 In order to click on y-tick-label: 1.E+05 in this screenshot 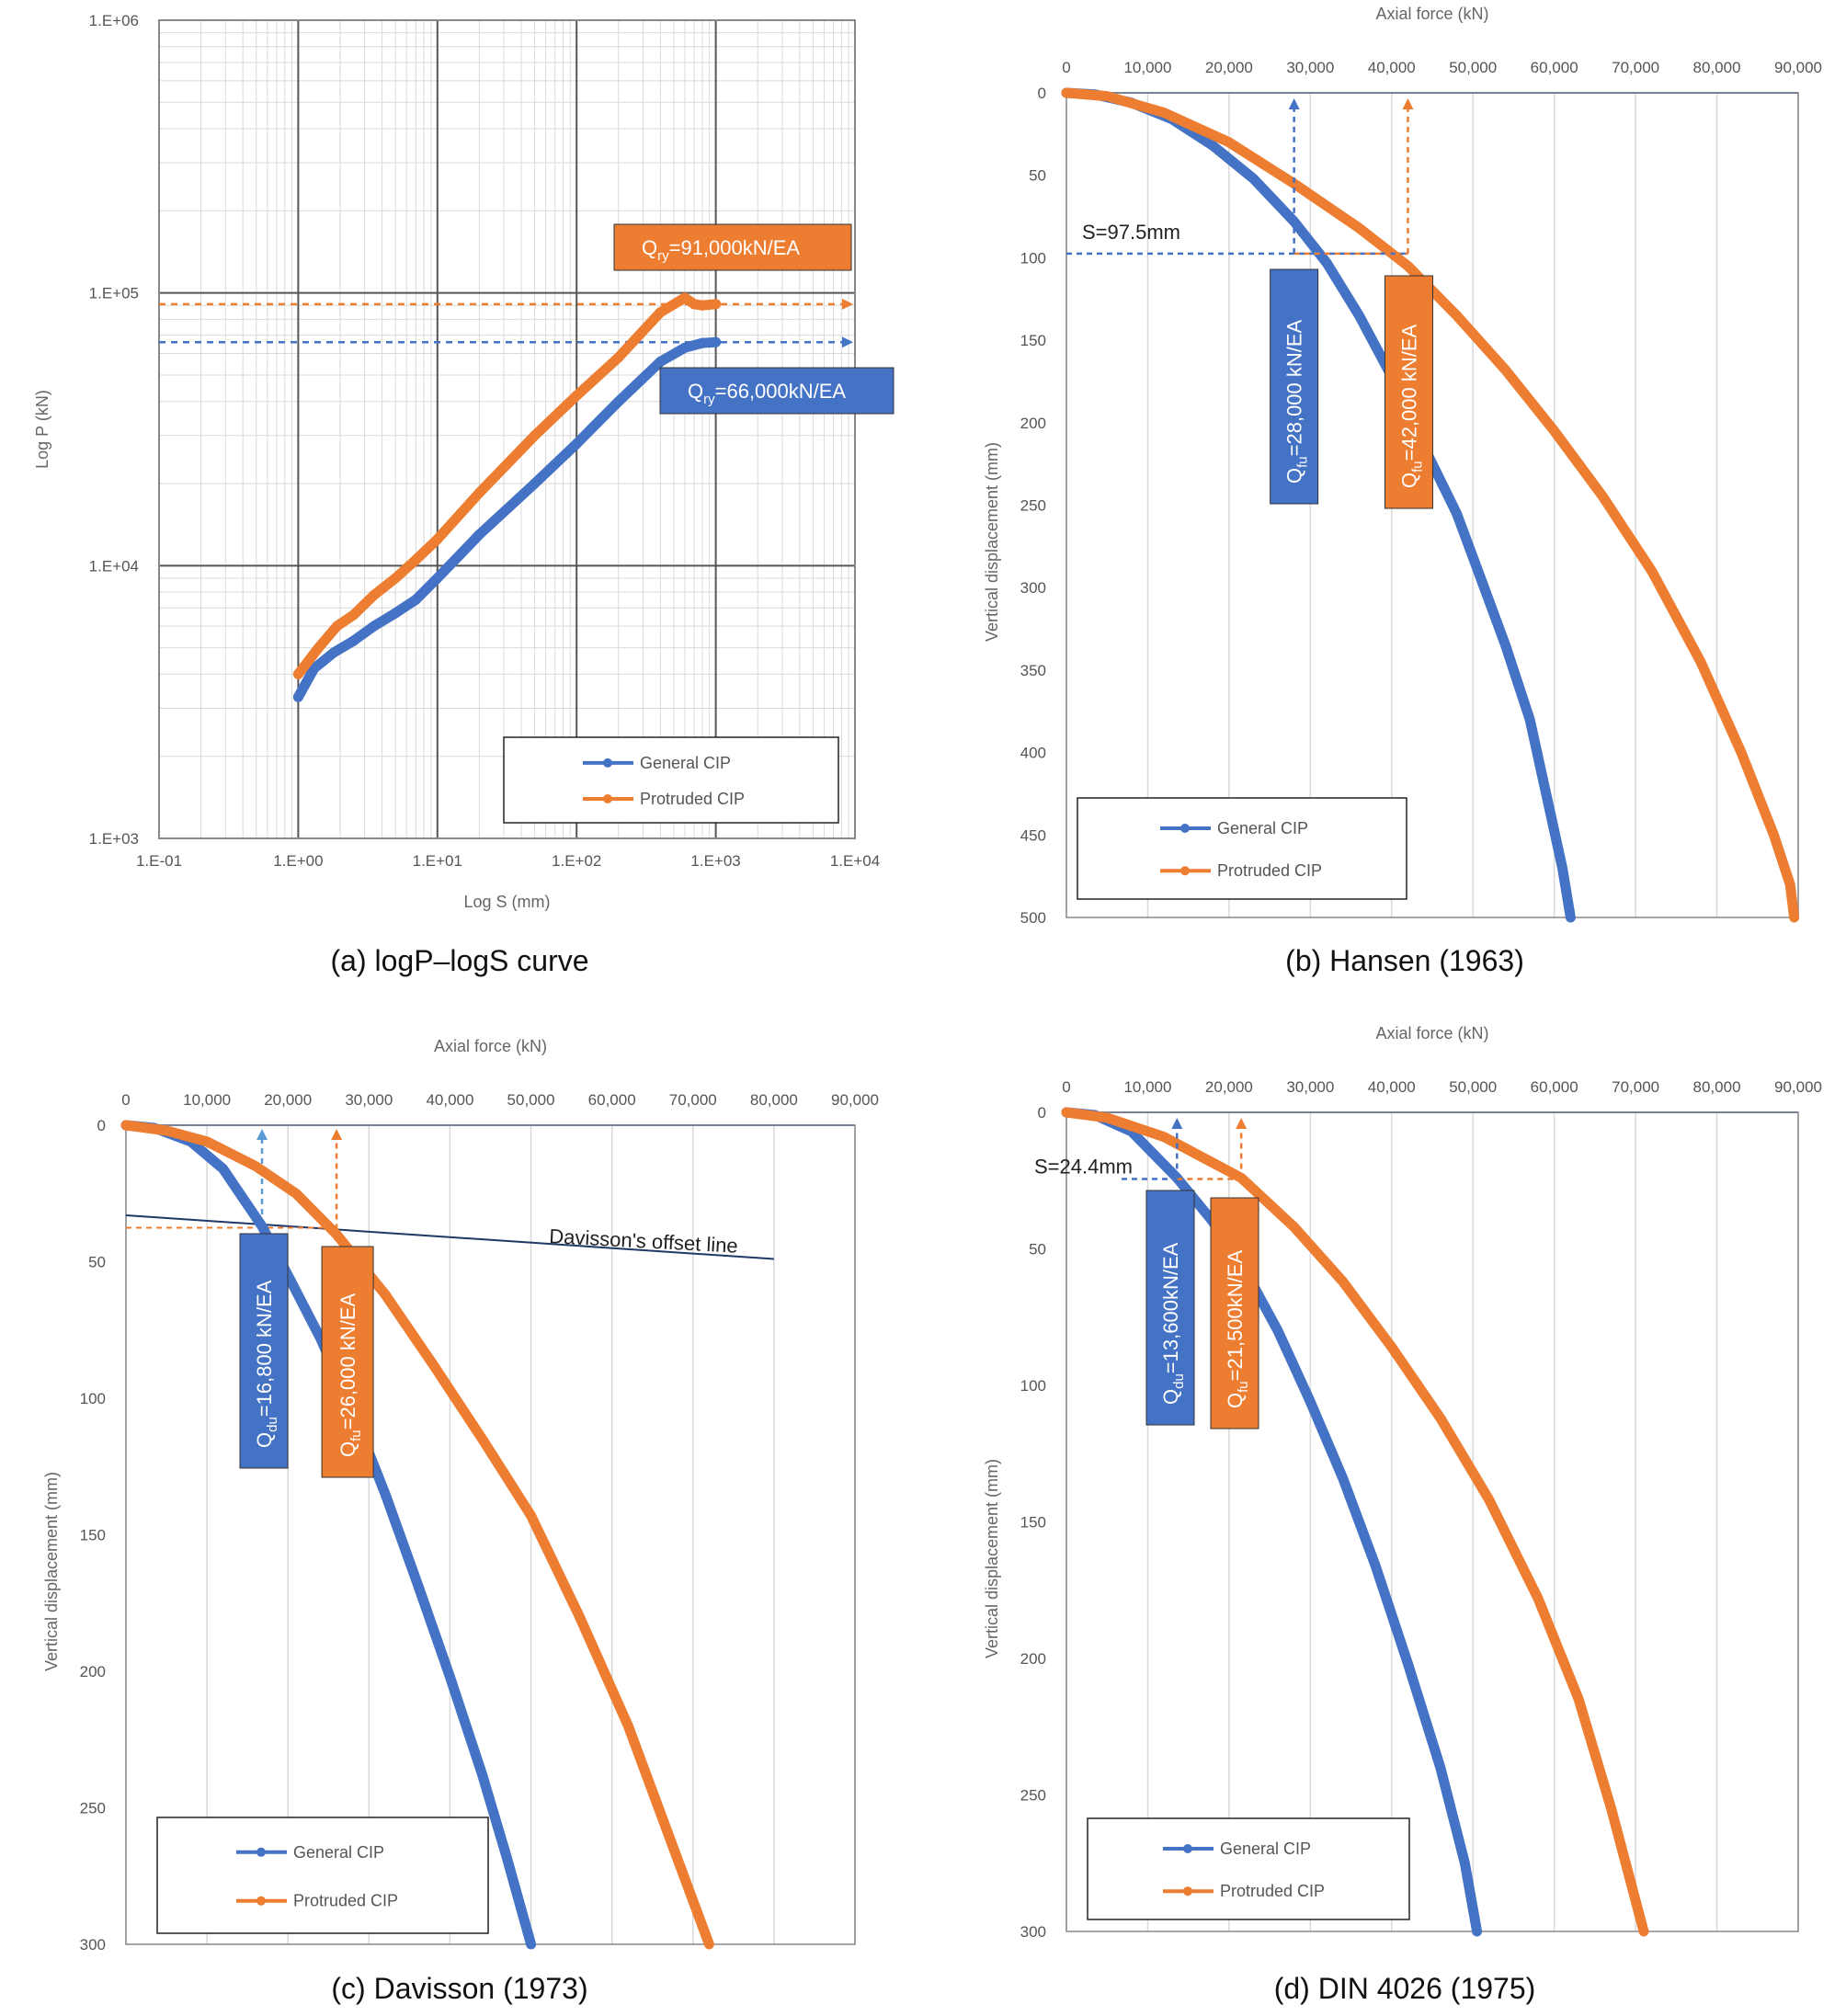, I will do `click(114, 293)`.